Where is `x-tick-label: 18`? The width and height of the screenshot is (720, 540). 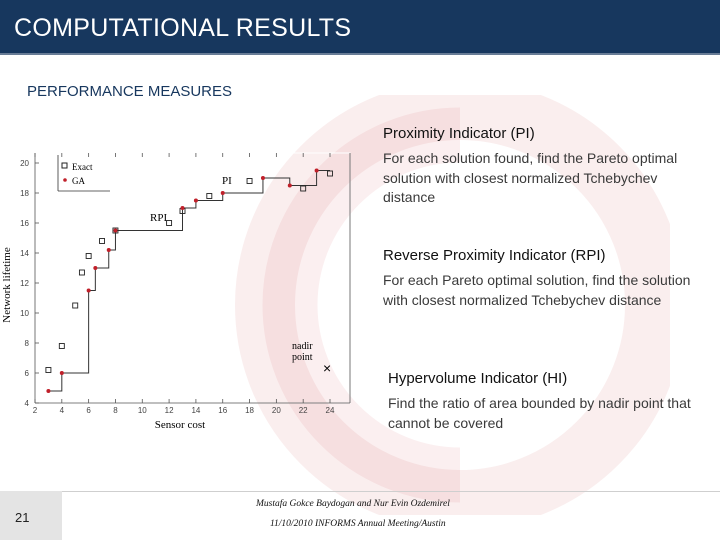 x-tick-label: 18 is located at coordinates (249, 410).